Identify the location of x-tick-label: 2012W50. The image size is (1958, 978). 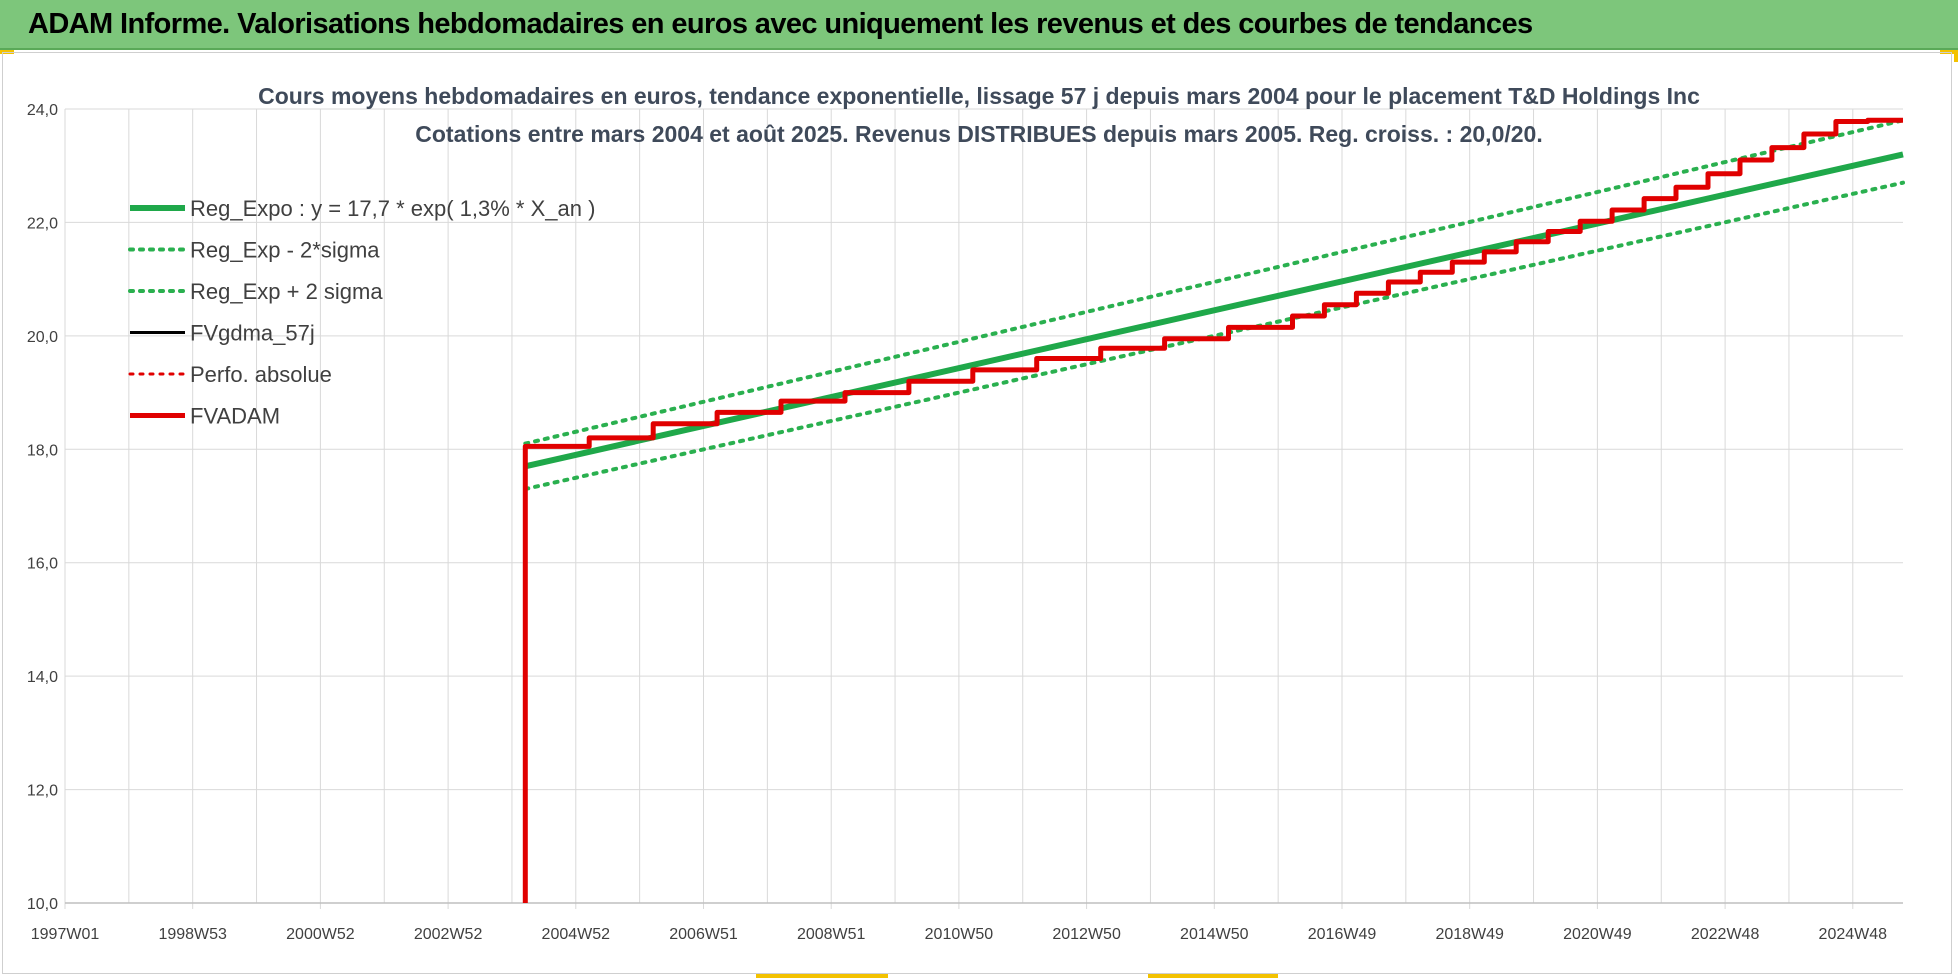
(1086, 934).